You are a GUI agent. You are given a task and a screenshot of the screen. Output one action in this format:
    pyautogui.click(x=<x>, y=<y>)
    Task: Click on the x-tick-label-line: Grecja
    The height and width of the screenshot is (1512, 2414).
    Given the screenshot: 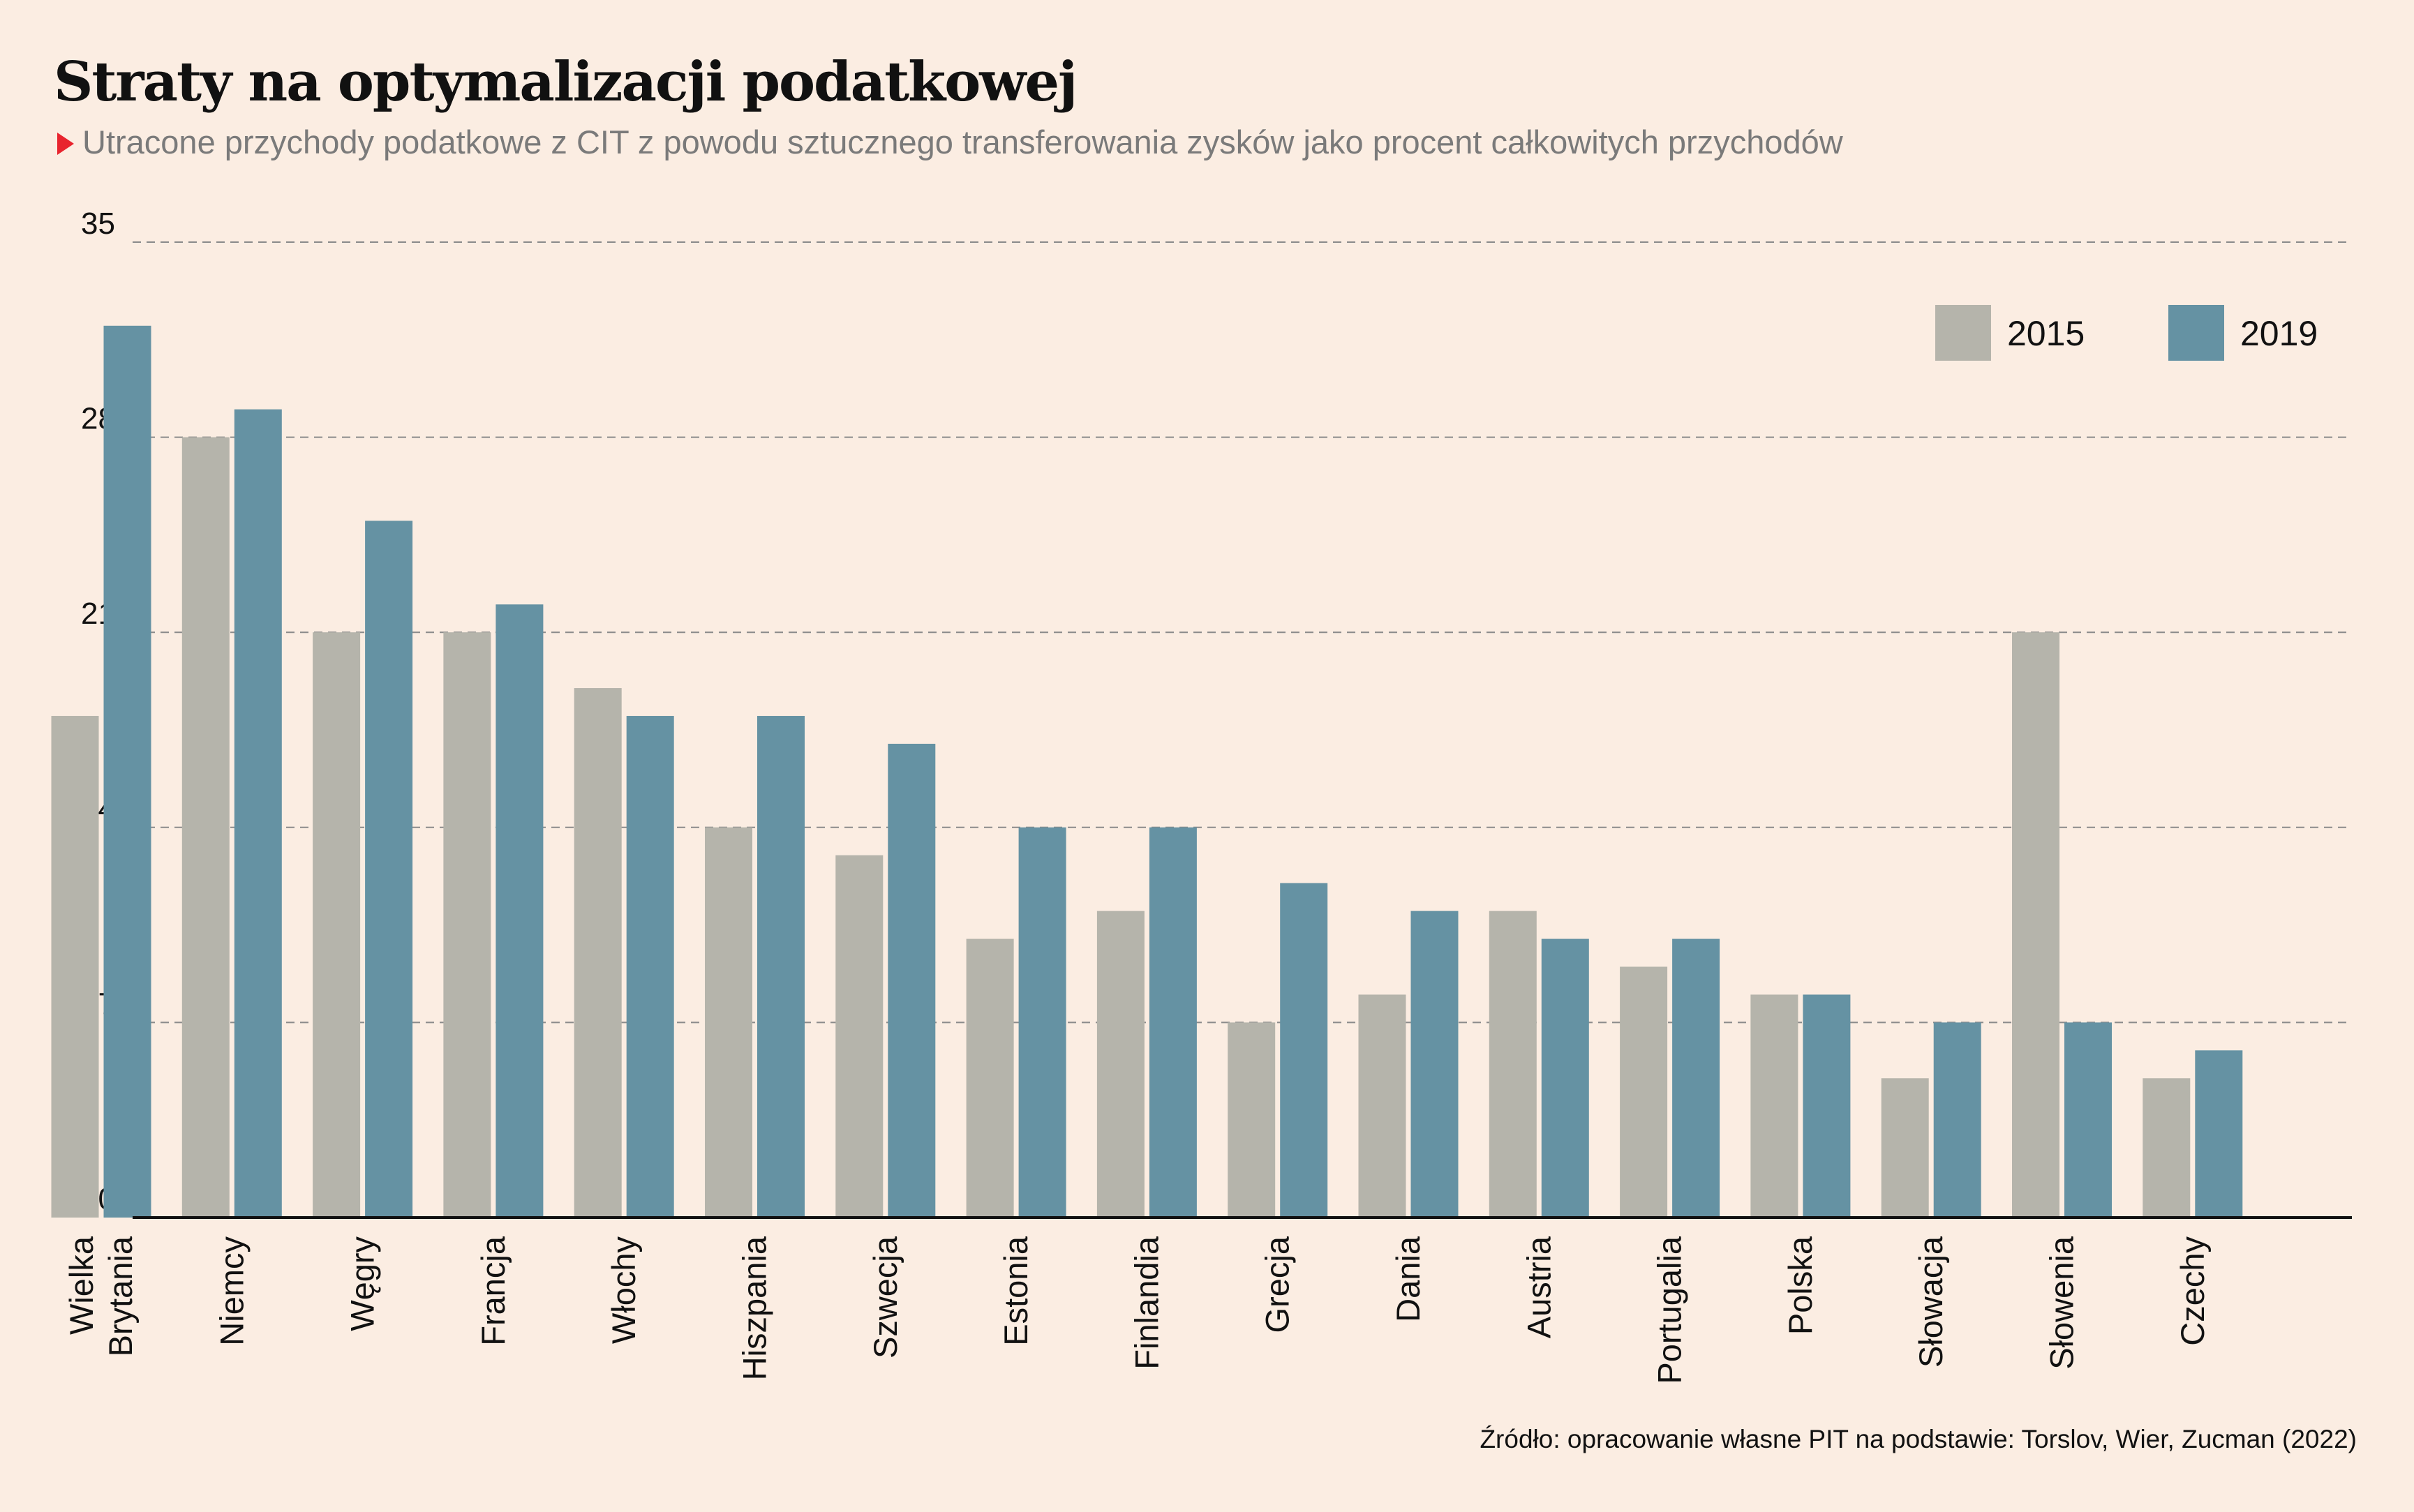 What is the action you would take?
    pyautogui.click(x=1277, y=1284)
    